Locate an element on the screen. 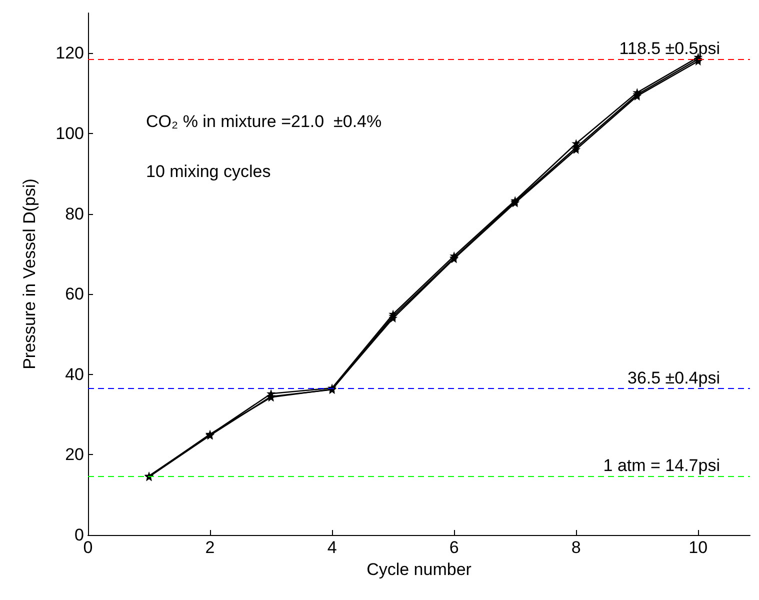  y-tick-label: 60 is located at coordinates (74, 294).